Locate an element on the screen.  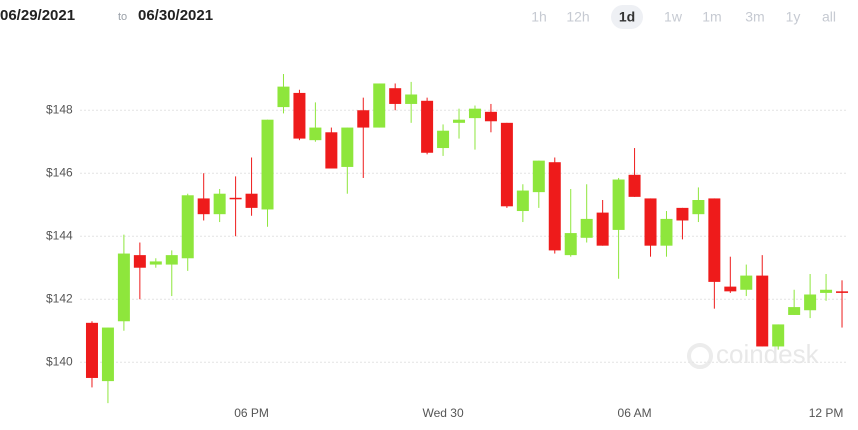
y-tick-label: $142 is located at coordinates (59, 298).